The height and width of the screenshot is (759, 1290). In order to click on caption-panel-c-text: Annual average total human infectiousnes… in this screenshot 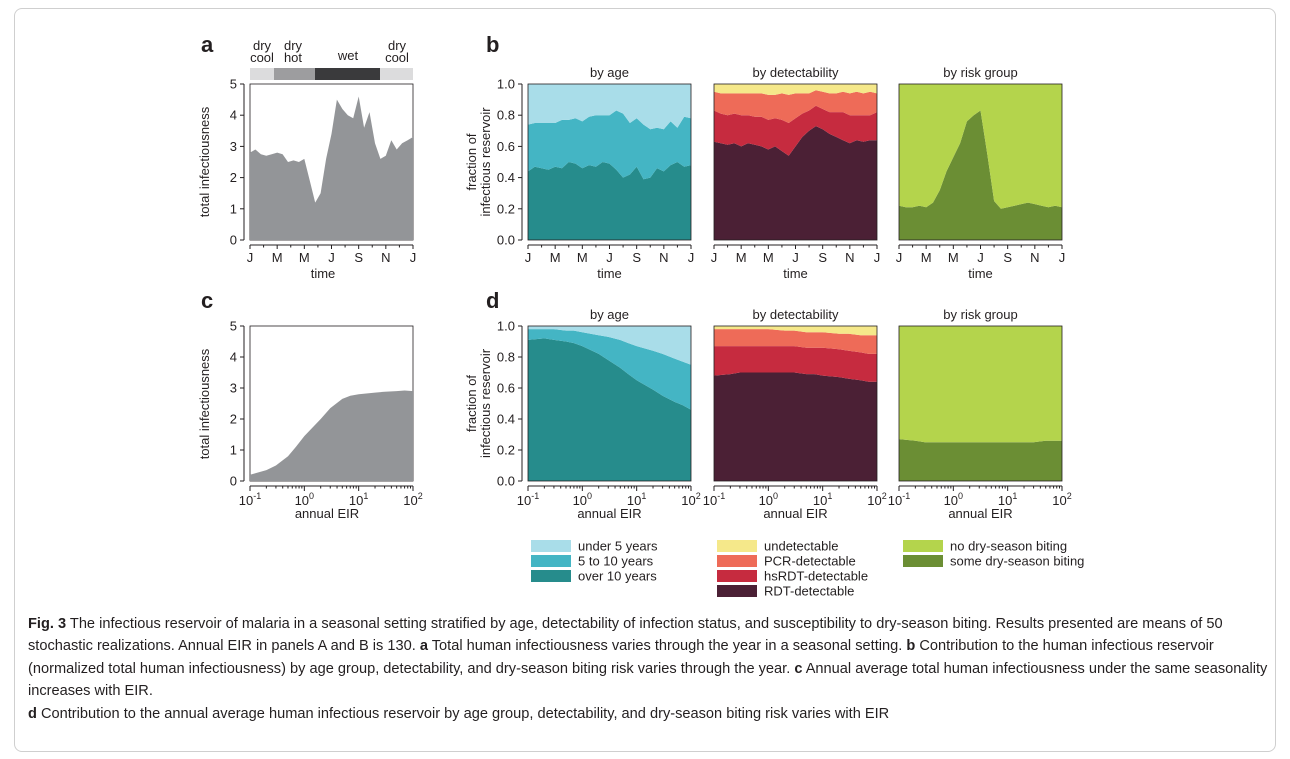, I will do `click(648, 680)`.